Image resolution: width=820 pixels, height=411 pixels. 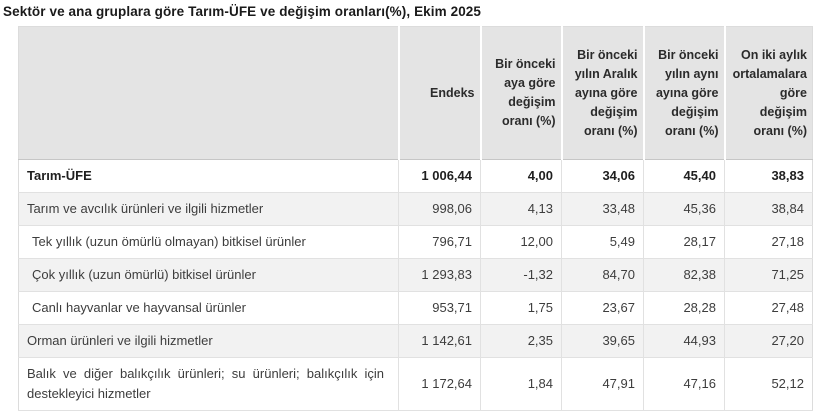 What do you see at coordinates (602, 384) in the screenshot?
I see `cell-value: 47,91` at bounding box center [602, 384].